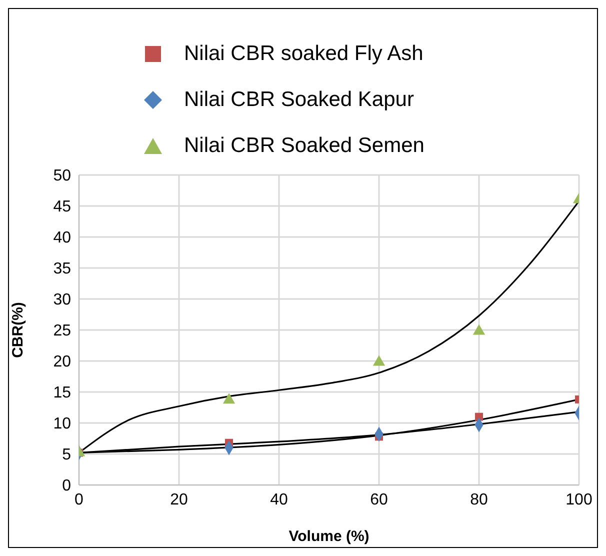 This screenshot has width=606, height=556. Describe the element at coordinates (179, 499) in the screenshot. I see `x-tick-label: 20` at that location.